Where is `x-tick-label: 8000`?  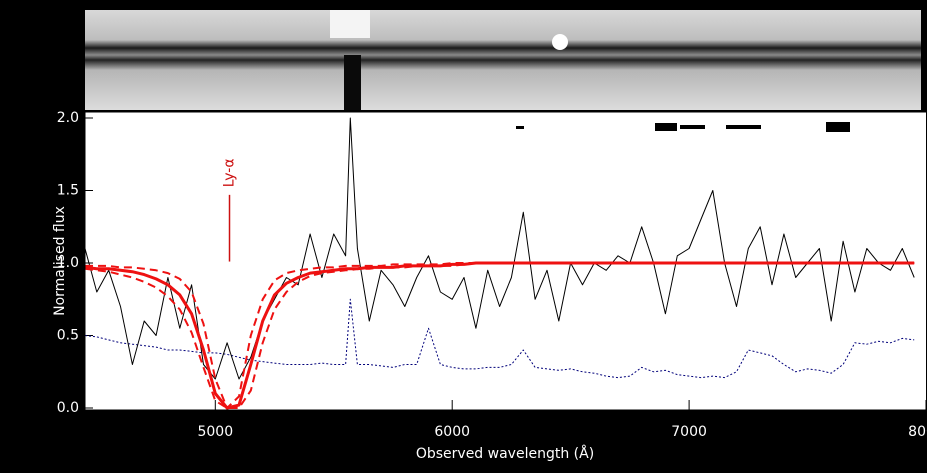 x-tick-label: 8000 is located at coordinates (917, 432).